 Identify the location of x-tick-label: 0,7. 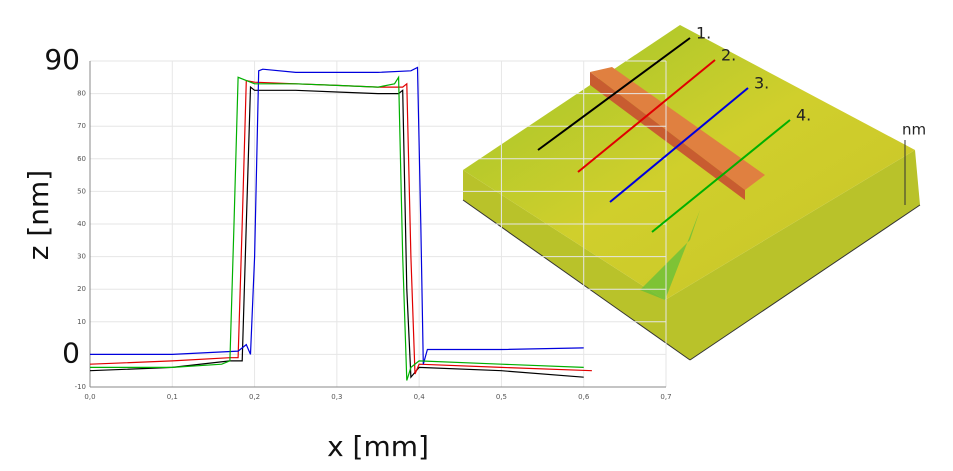
(665, 397).